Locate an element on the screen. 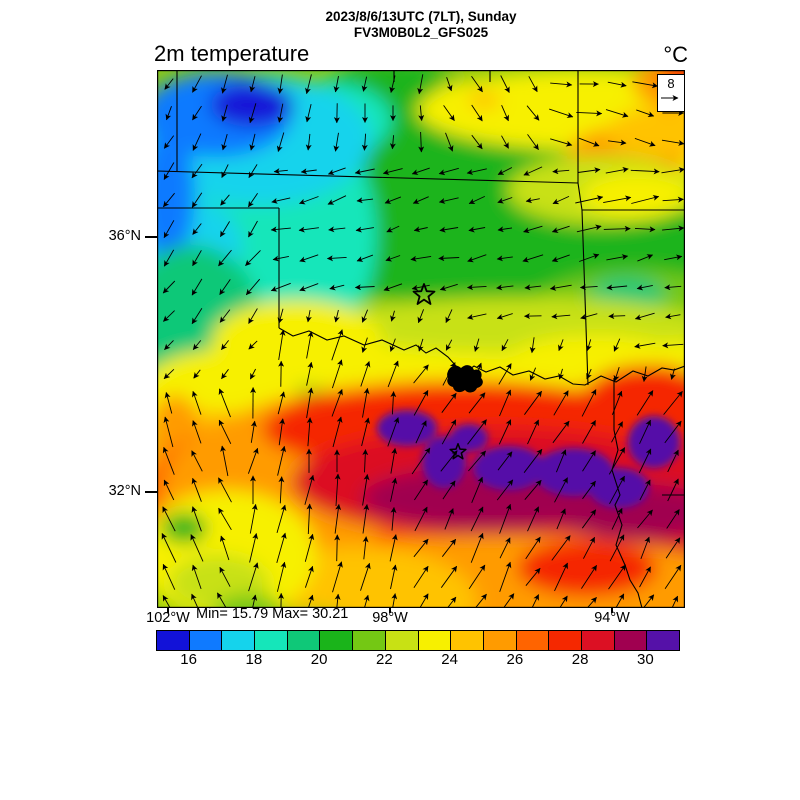 This screenshot has height=800, width=800. colorbar-tick-label: 26 is located at coordinates (515, 659).